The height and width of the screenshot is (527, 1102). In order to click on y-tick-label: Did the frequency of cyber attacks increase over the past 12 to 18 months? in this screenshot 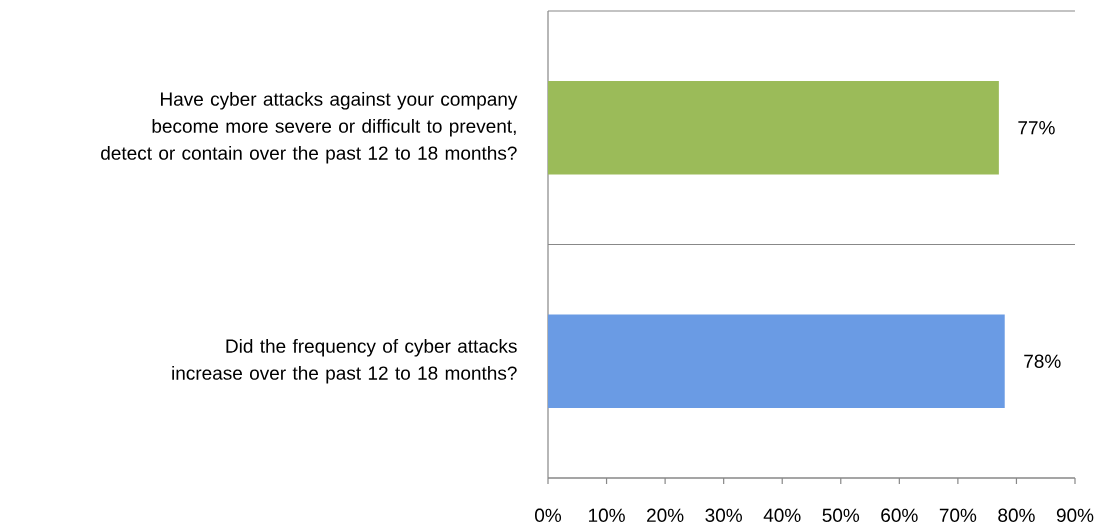, I will do `click(344, 361)`.